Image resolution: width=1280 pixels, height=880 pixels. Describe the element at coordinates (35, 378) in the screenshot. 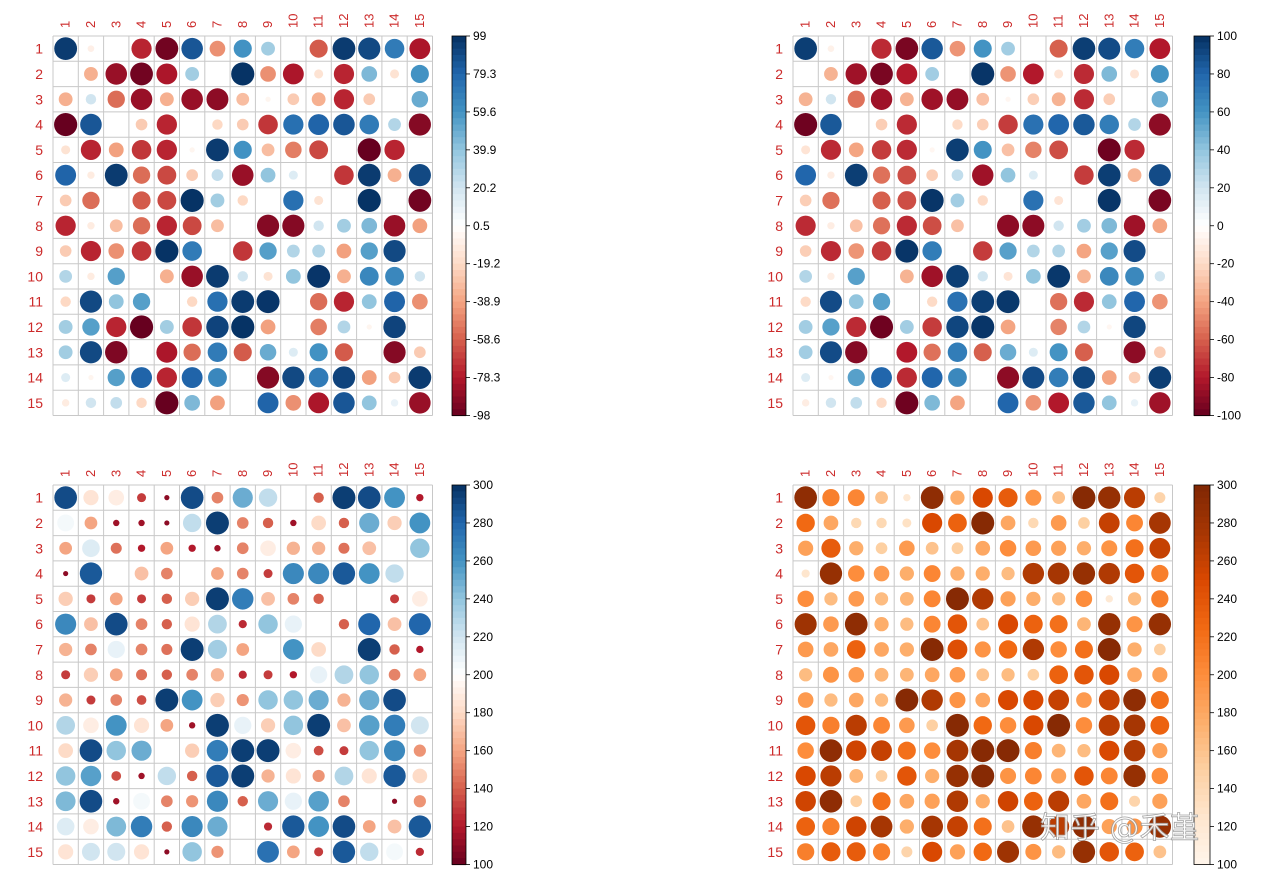

I see `row-tick-label: 14` at that location.